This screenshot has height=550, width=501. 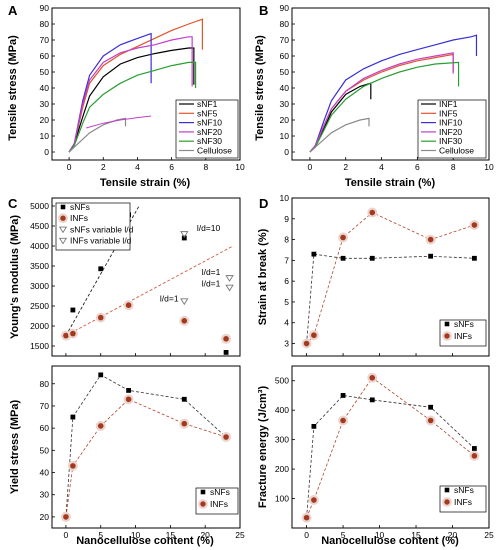 What do you see at coordinates (450, 141) in the screenshot?
I see `legend-label: INF30` at bounding box center [450, 141].